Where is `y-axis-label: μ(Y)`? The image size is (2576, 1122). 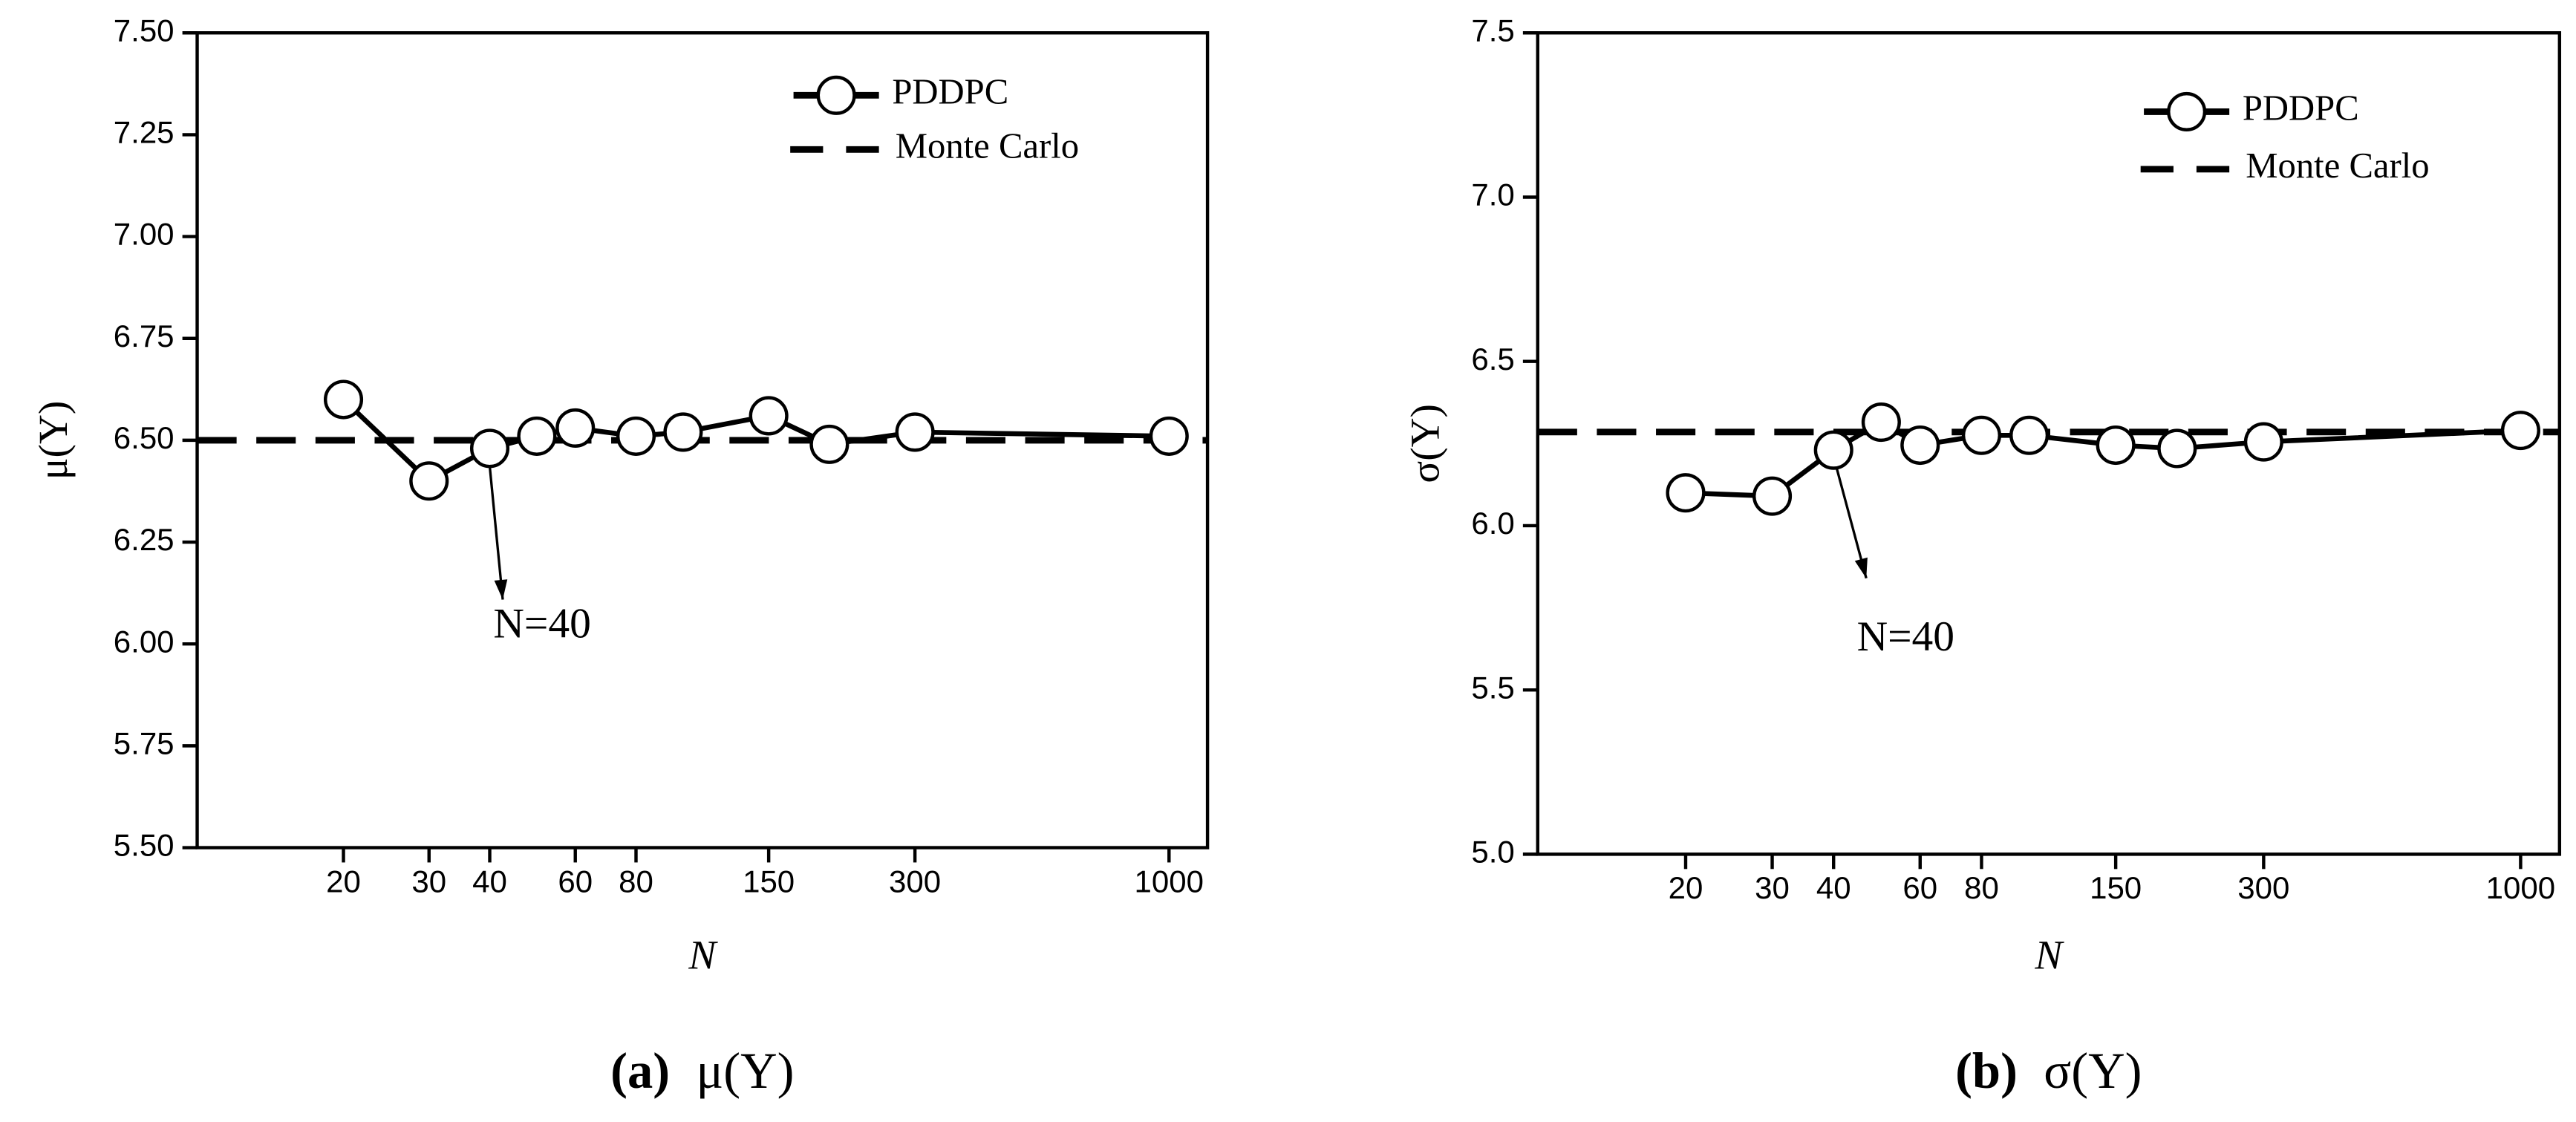 y-axis-label: μ(Y) is located at coordinates (53, 440).